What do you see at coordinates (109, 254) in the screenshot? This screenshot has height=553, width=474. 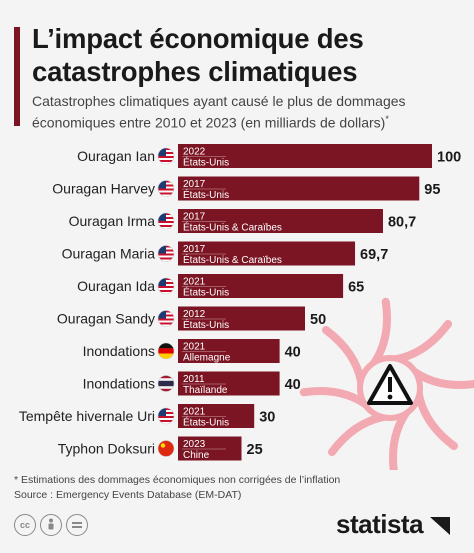 I see `category-label: Ouragan Maria` at bounding box center [109, 254].